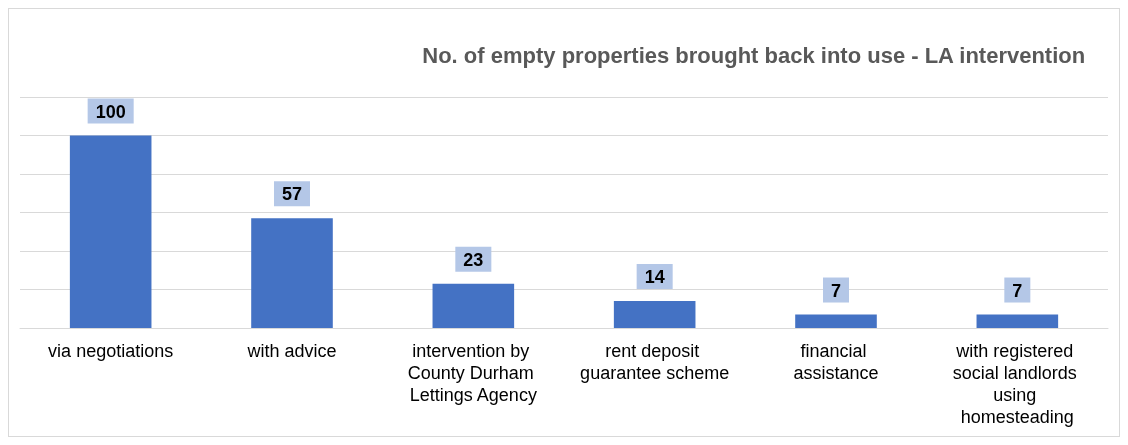 The height and width of the screenshot is (445, 1128). I want to click on x-tick-label: via negotiations, so click(111, 351).